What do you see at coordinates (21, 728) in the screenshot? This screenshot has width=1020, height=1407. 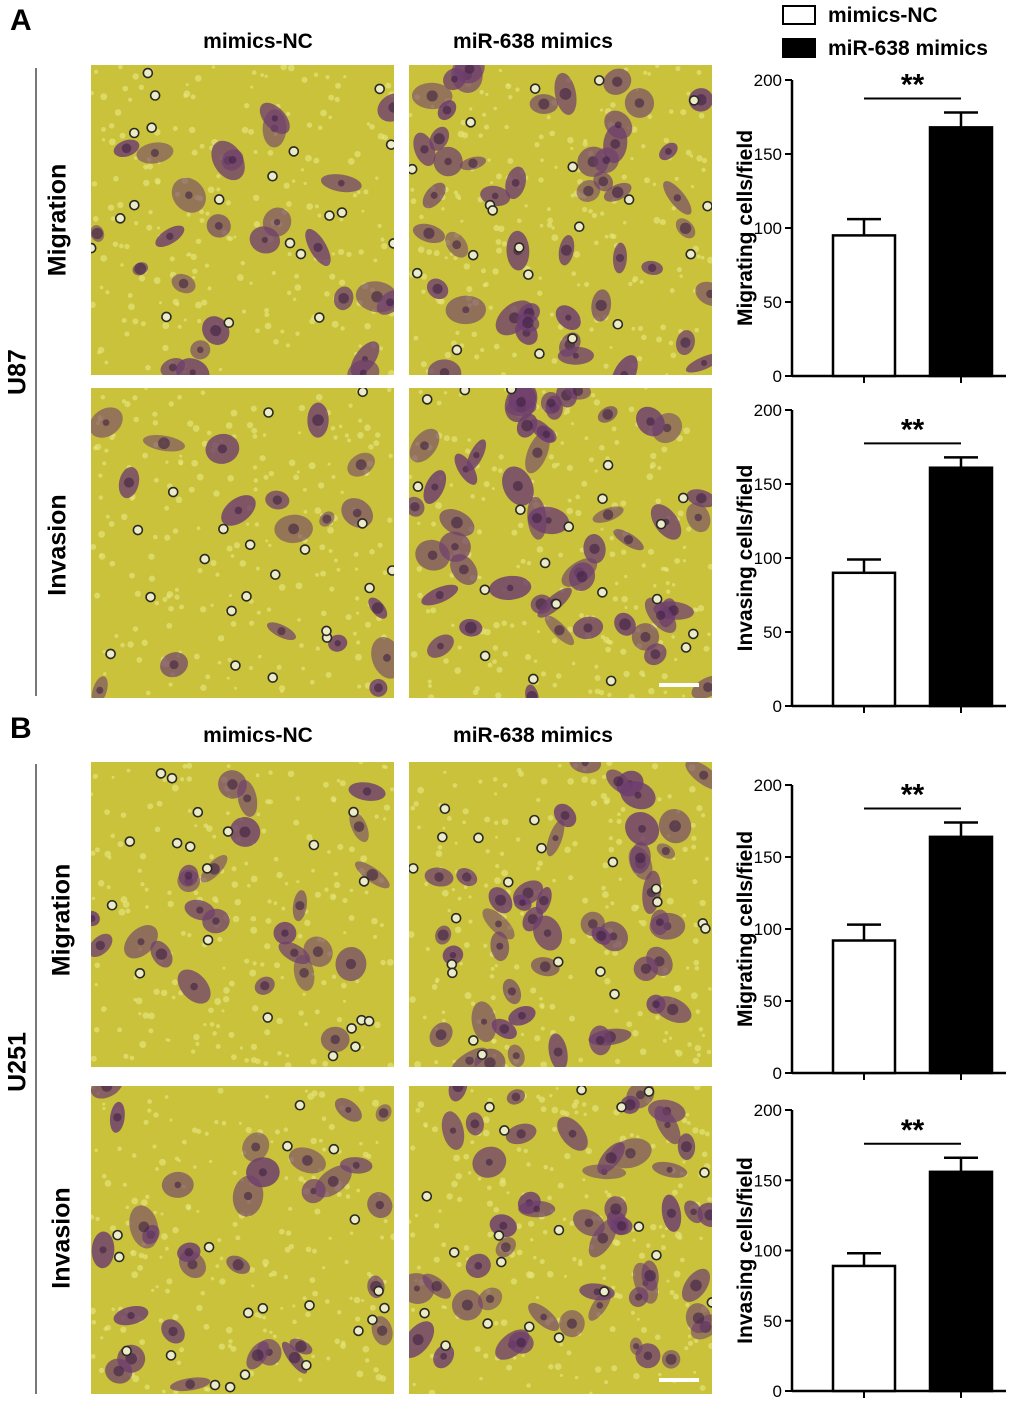 I see `panel-letter-b: B` at bounding box center [21, 728].